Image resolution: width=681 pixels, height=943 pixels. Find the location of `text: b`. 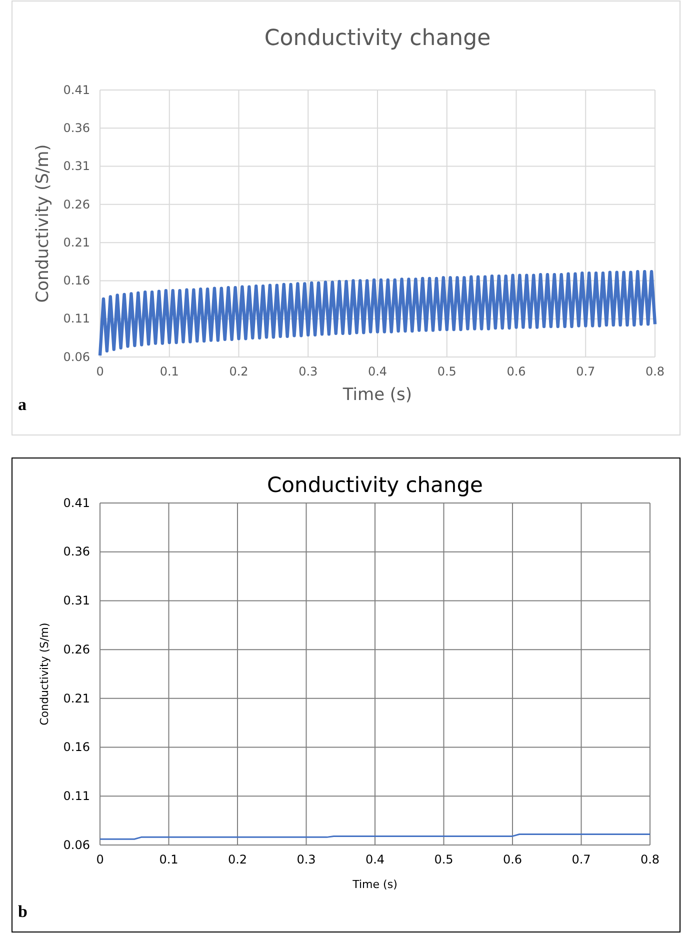

text: b is located at coordinates (23, 911).